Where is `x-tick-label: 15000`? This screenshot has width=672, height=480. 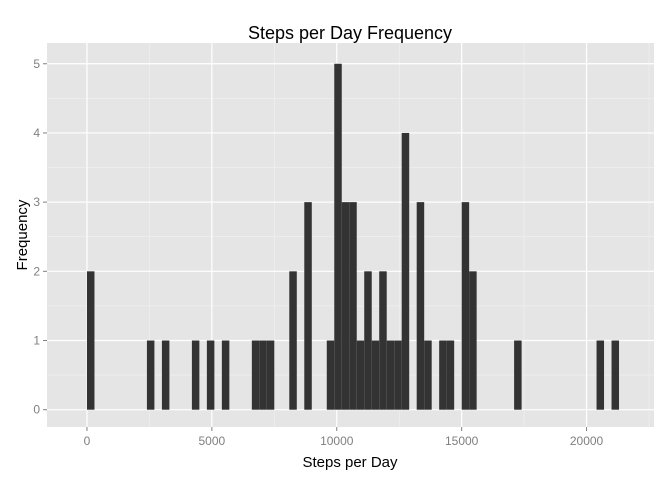
x-tick-label: 15000 is located at coordinates (462, 441).